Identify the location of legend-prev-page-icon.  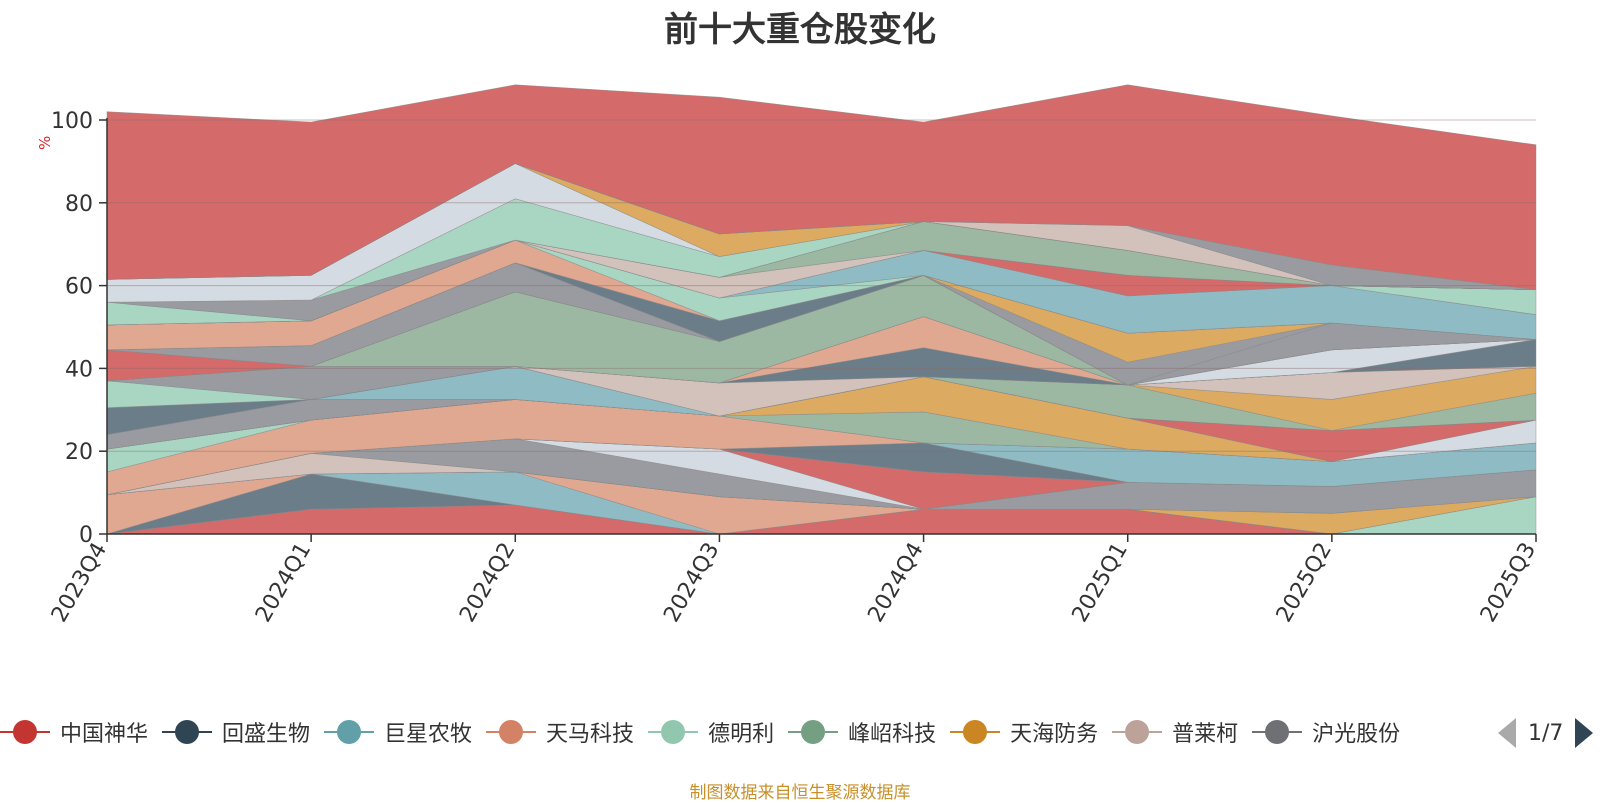
(1507, 733).